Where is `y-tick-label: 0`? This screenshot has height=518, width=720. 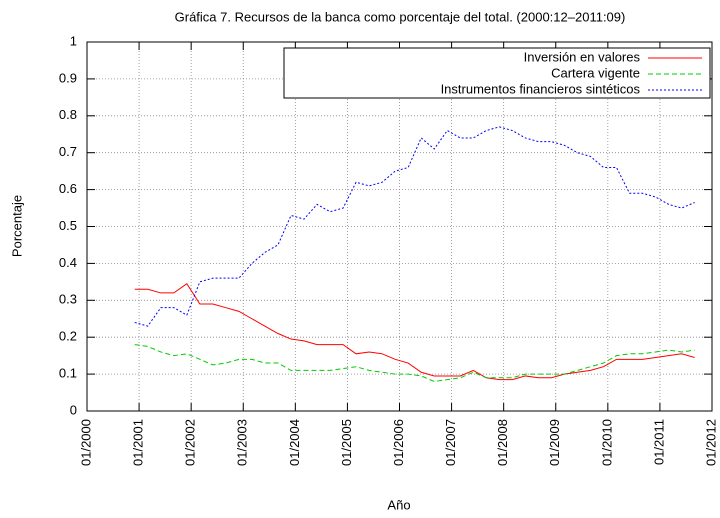
y-tick-label: 0 is located at coordinates (73, 409).